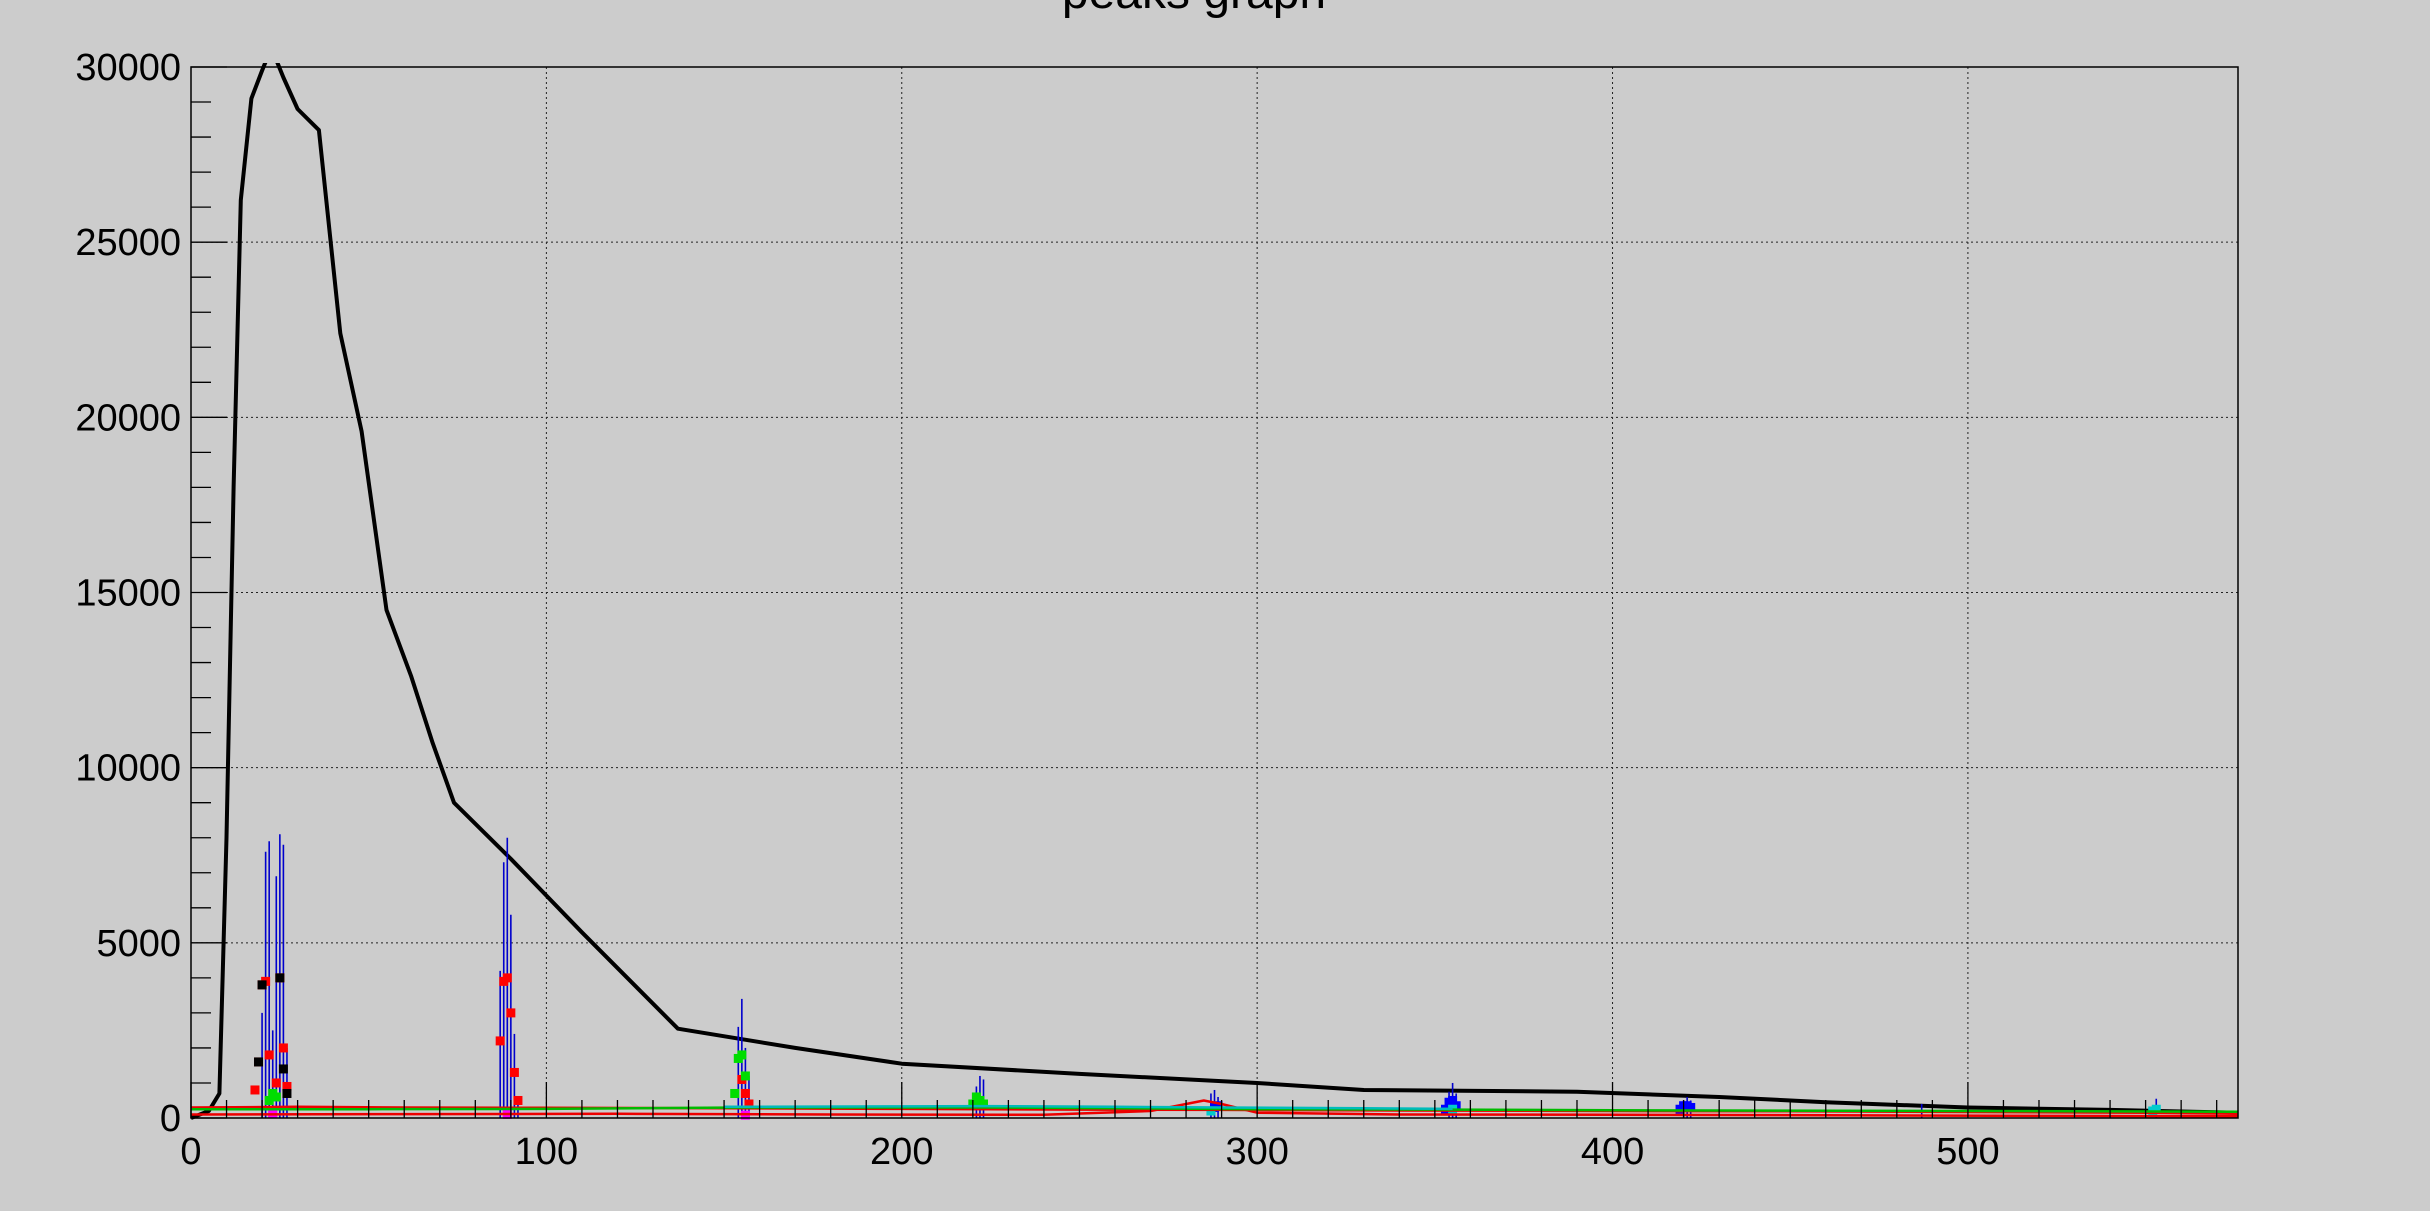  I want to click on y-tick-label: 0, so click(170, 1119).